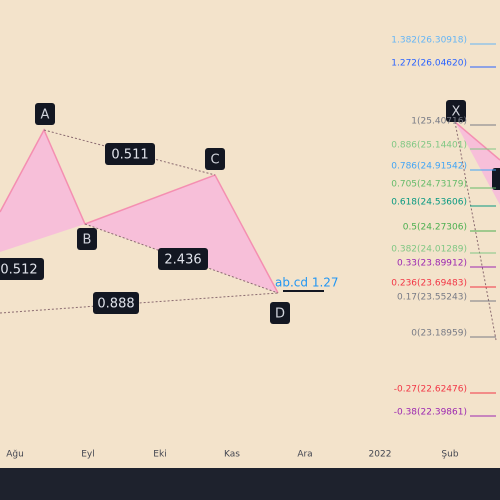 The image size is (500, 500). I want to click on x-tick-label: Şub, so click(449, 455).